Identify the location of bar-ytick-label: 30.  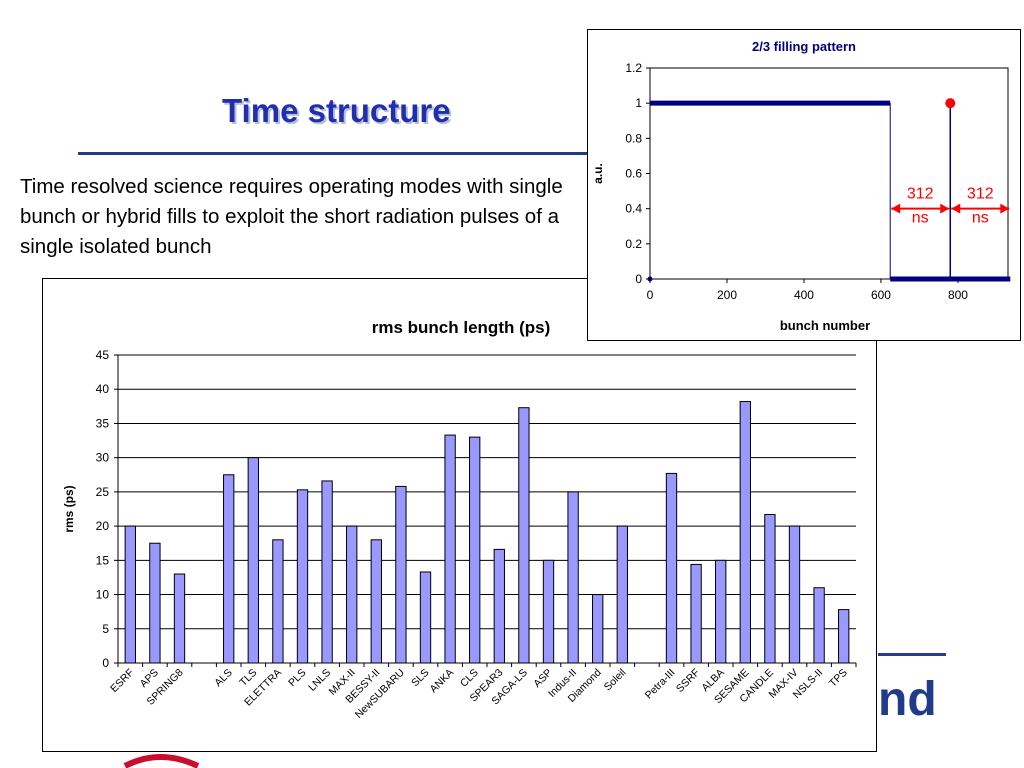
(103, 458).